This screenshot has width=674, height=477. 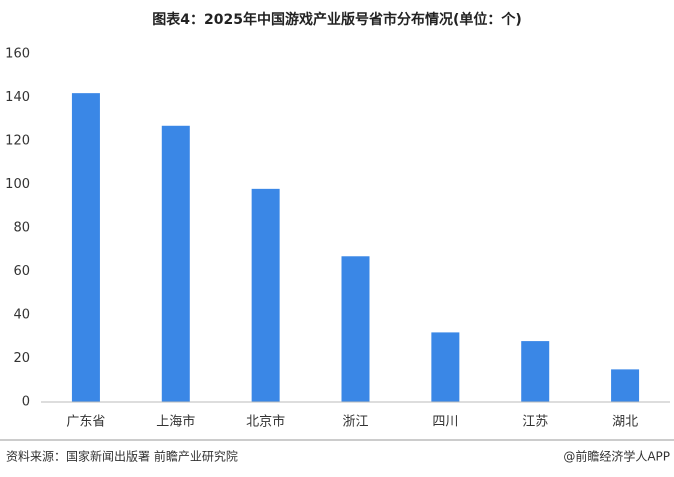 What do you see at coordinates (175, 422) in the screenshot?
I see `x-tick-label: 上海市` at bounding box center [175, 422].